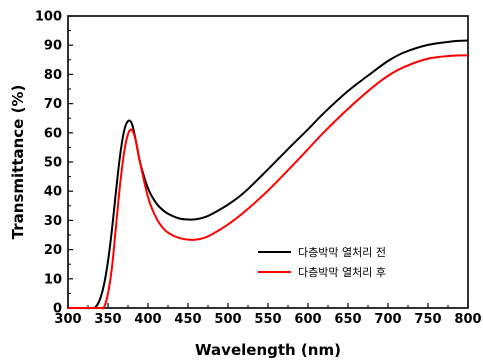 This screenshot has height=360, width=483. What do you see at coordinates (53, 75) in the screenshot?
I see `y-tick-label: 80` at bounding box center [53, 75].